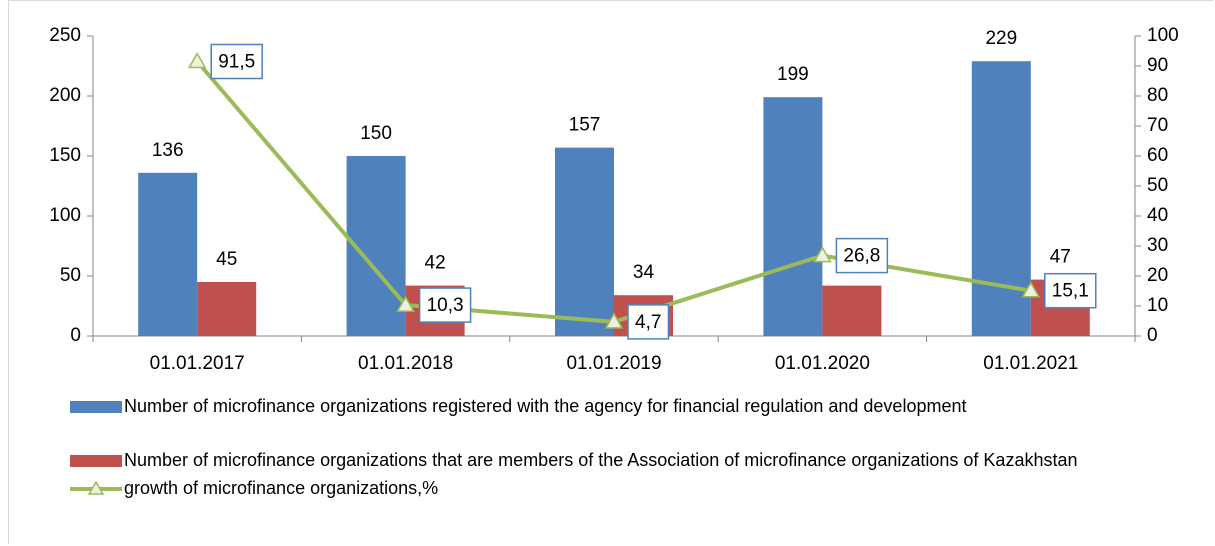 This screenshot has width=1215, height=546. What do you see at coordinates (1152, 335) in the screenshot?
I see `y2-tick-label: 0` at bounding box center [1152, 335].